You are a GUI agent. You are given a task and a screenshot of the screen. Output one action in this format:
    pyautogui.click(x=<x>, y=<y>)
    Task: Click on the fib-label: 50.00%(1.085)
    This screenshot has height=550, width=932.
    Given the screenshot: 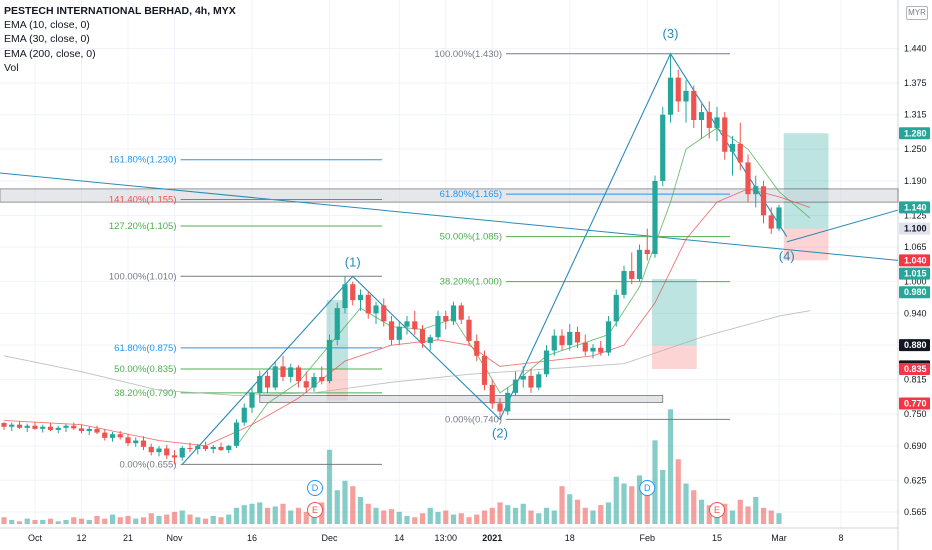 What is the action you would take?
    pyautogui.click(x=471, y=237)
    